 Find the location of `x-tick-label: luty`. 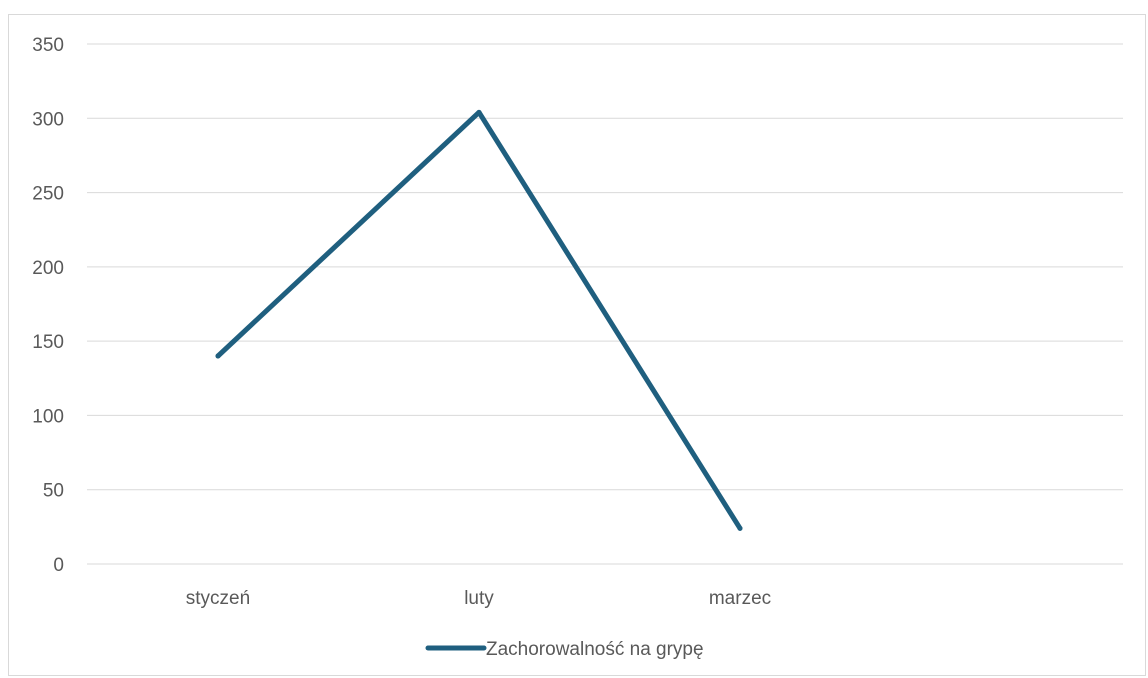

x-tick-label: luty is located at coordinates (479, 598).